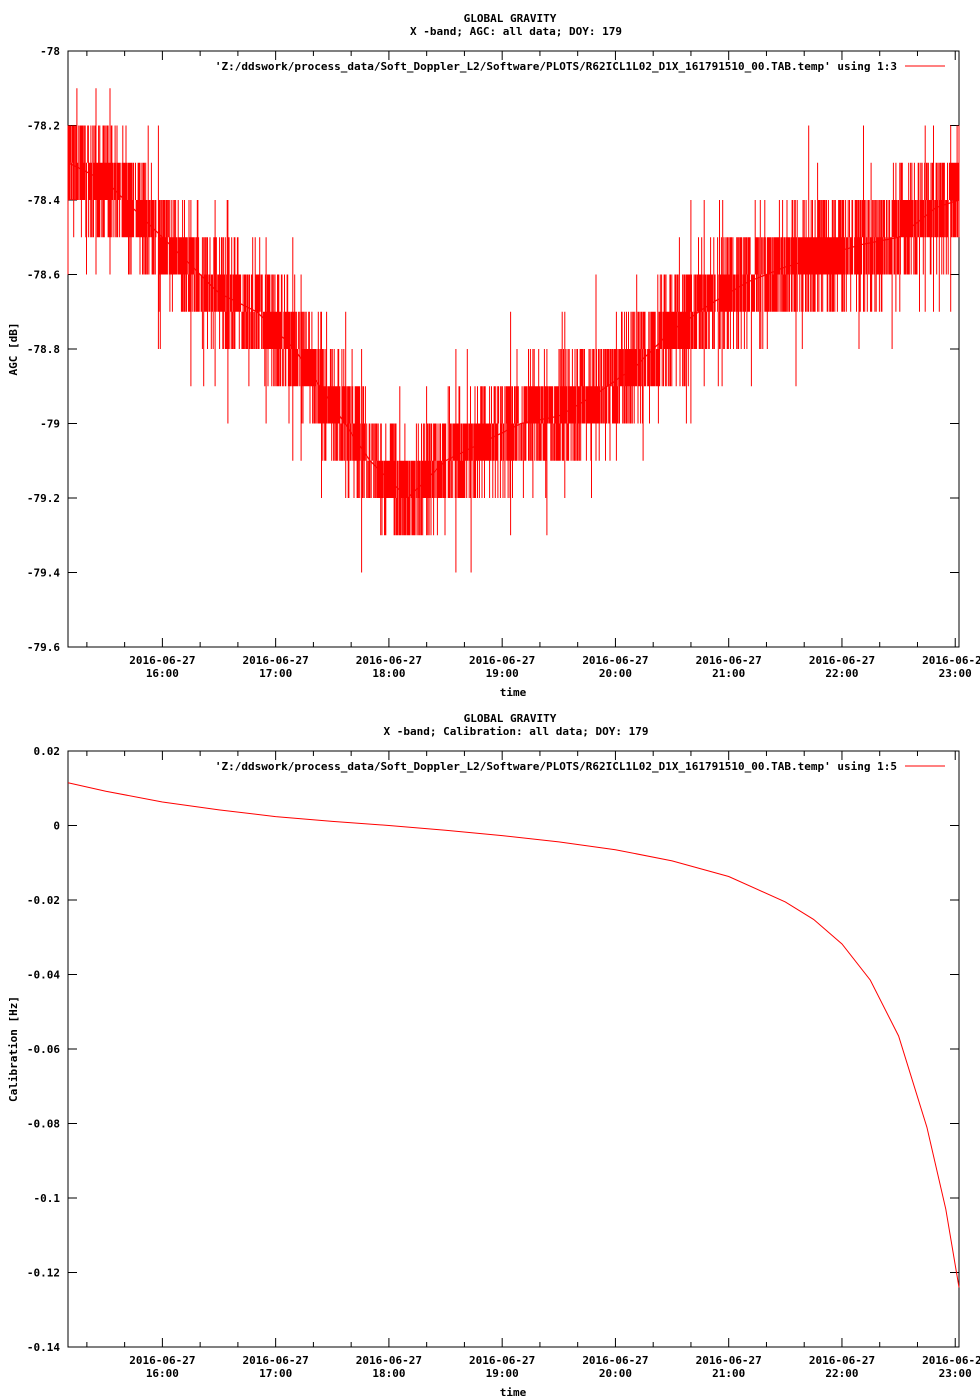  Describe the element at coordinates (162, 1373) in the screenshot. I see `calibration-x-tick-time: 16:00` at that location.